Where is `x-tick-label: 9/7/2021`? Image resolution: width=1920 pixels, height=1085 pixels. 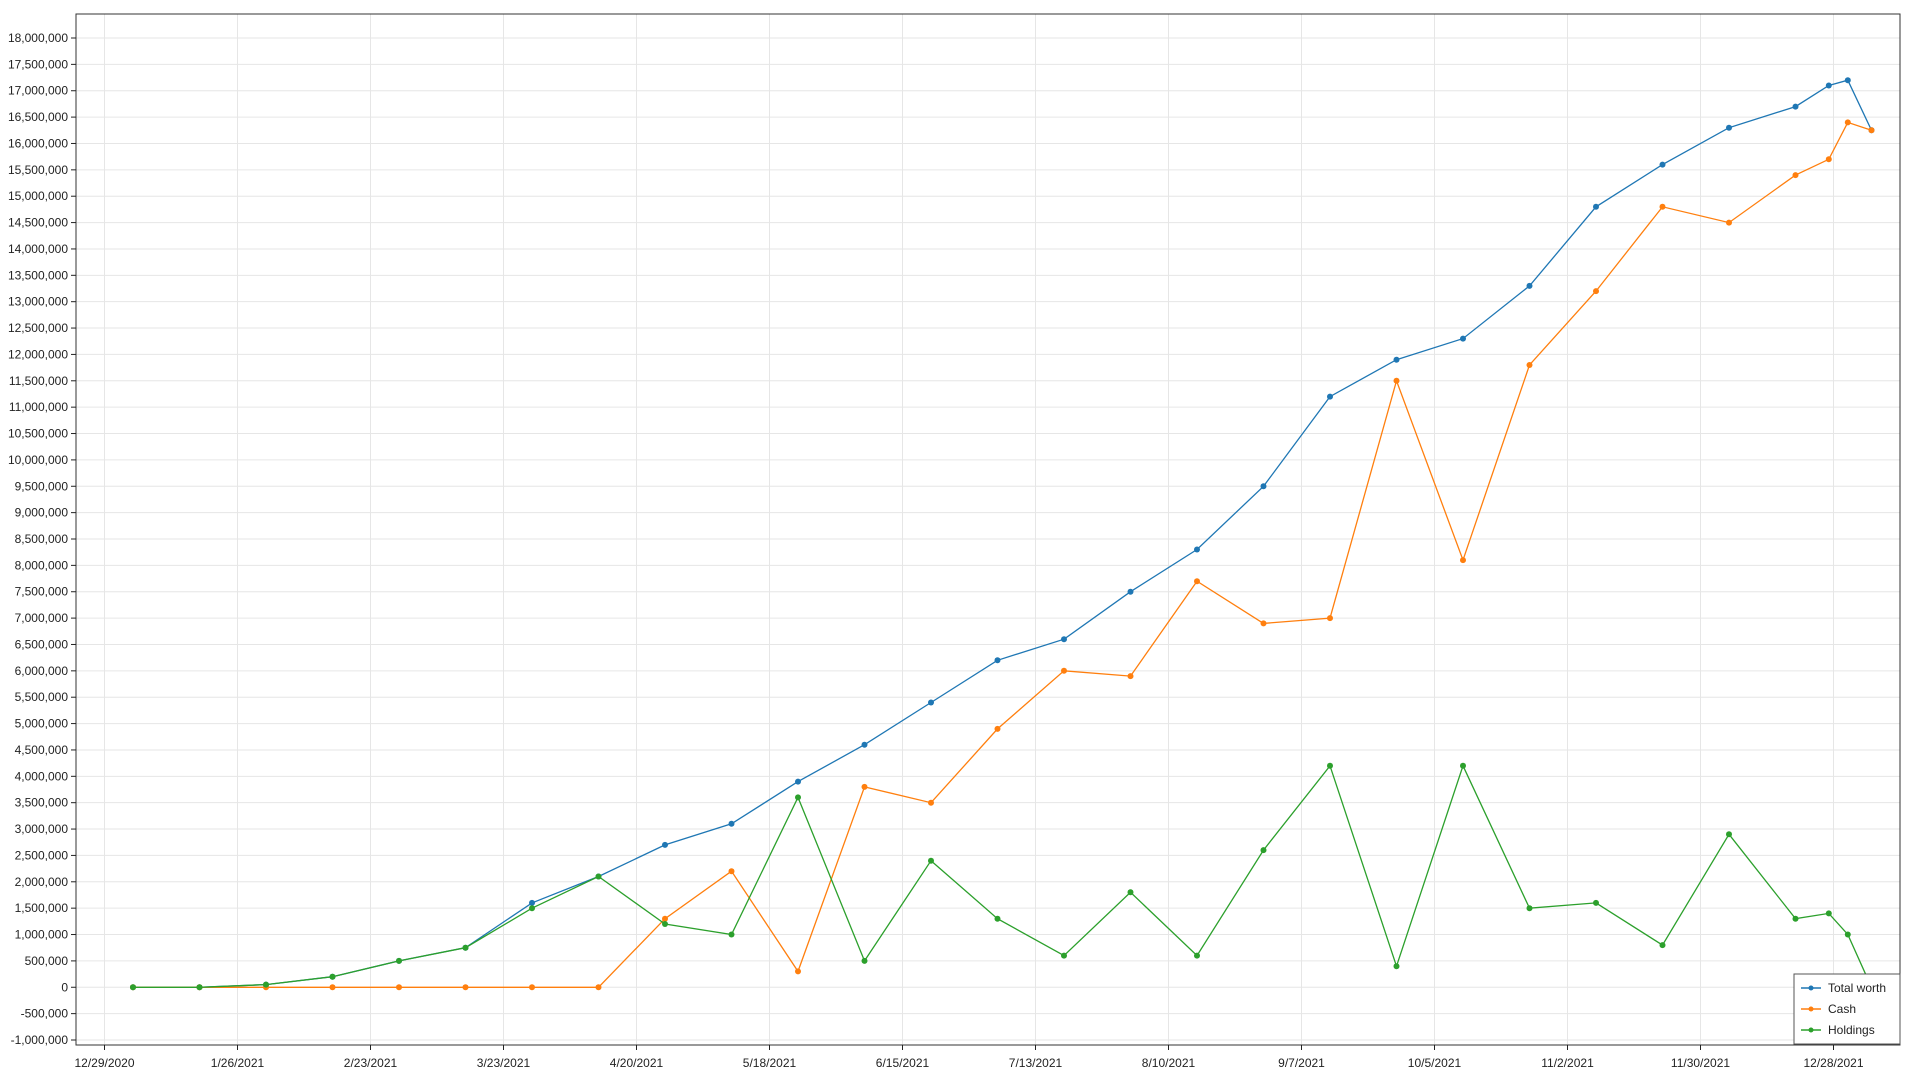 x-tick-label: 9/7/2021 is located at coordinates (1301, 1063).